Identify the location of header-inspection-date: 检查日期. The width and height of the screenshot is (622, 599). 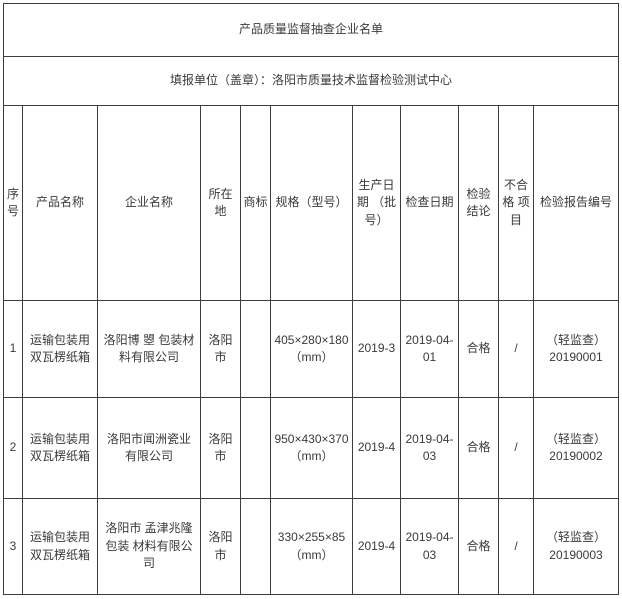
(429, 203).